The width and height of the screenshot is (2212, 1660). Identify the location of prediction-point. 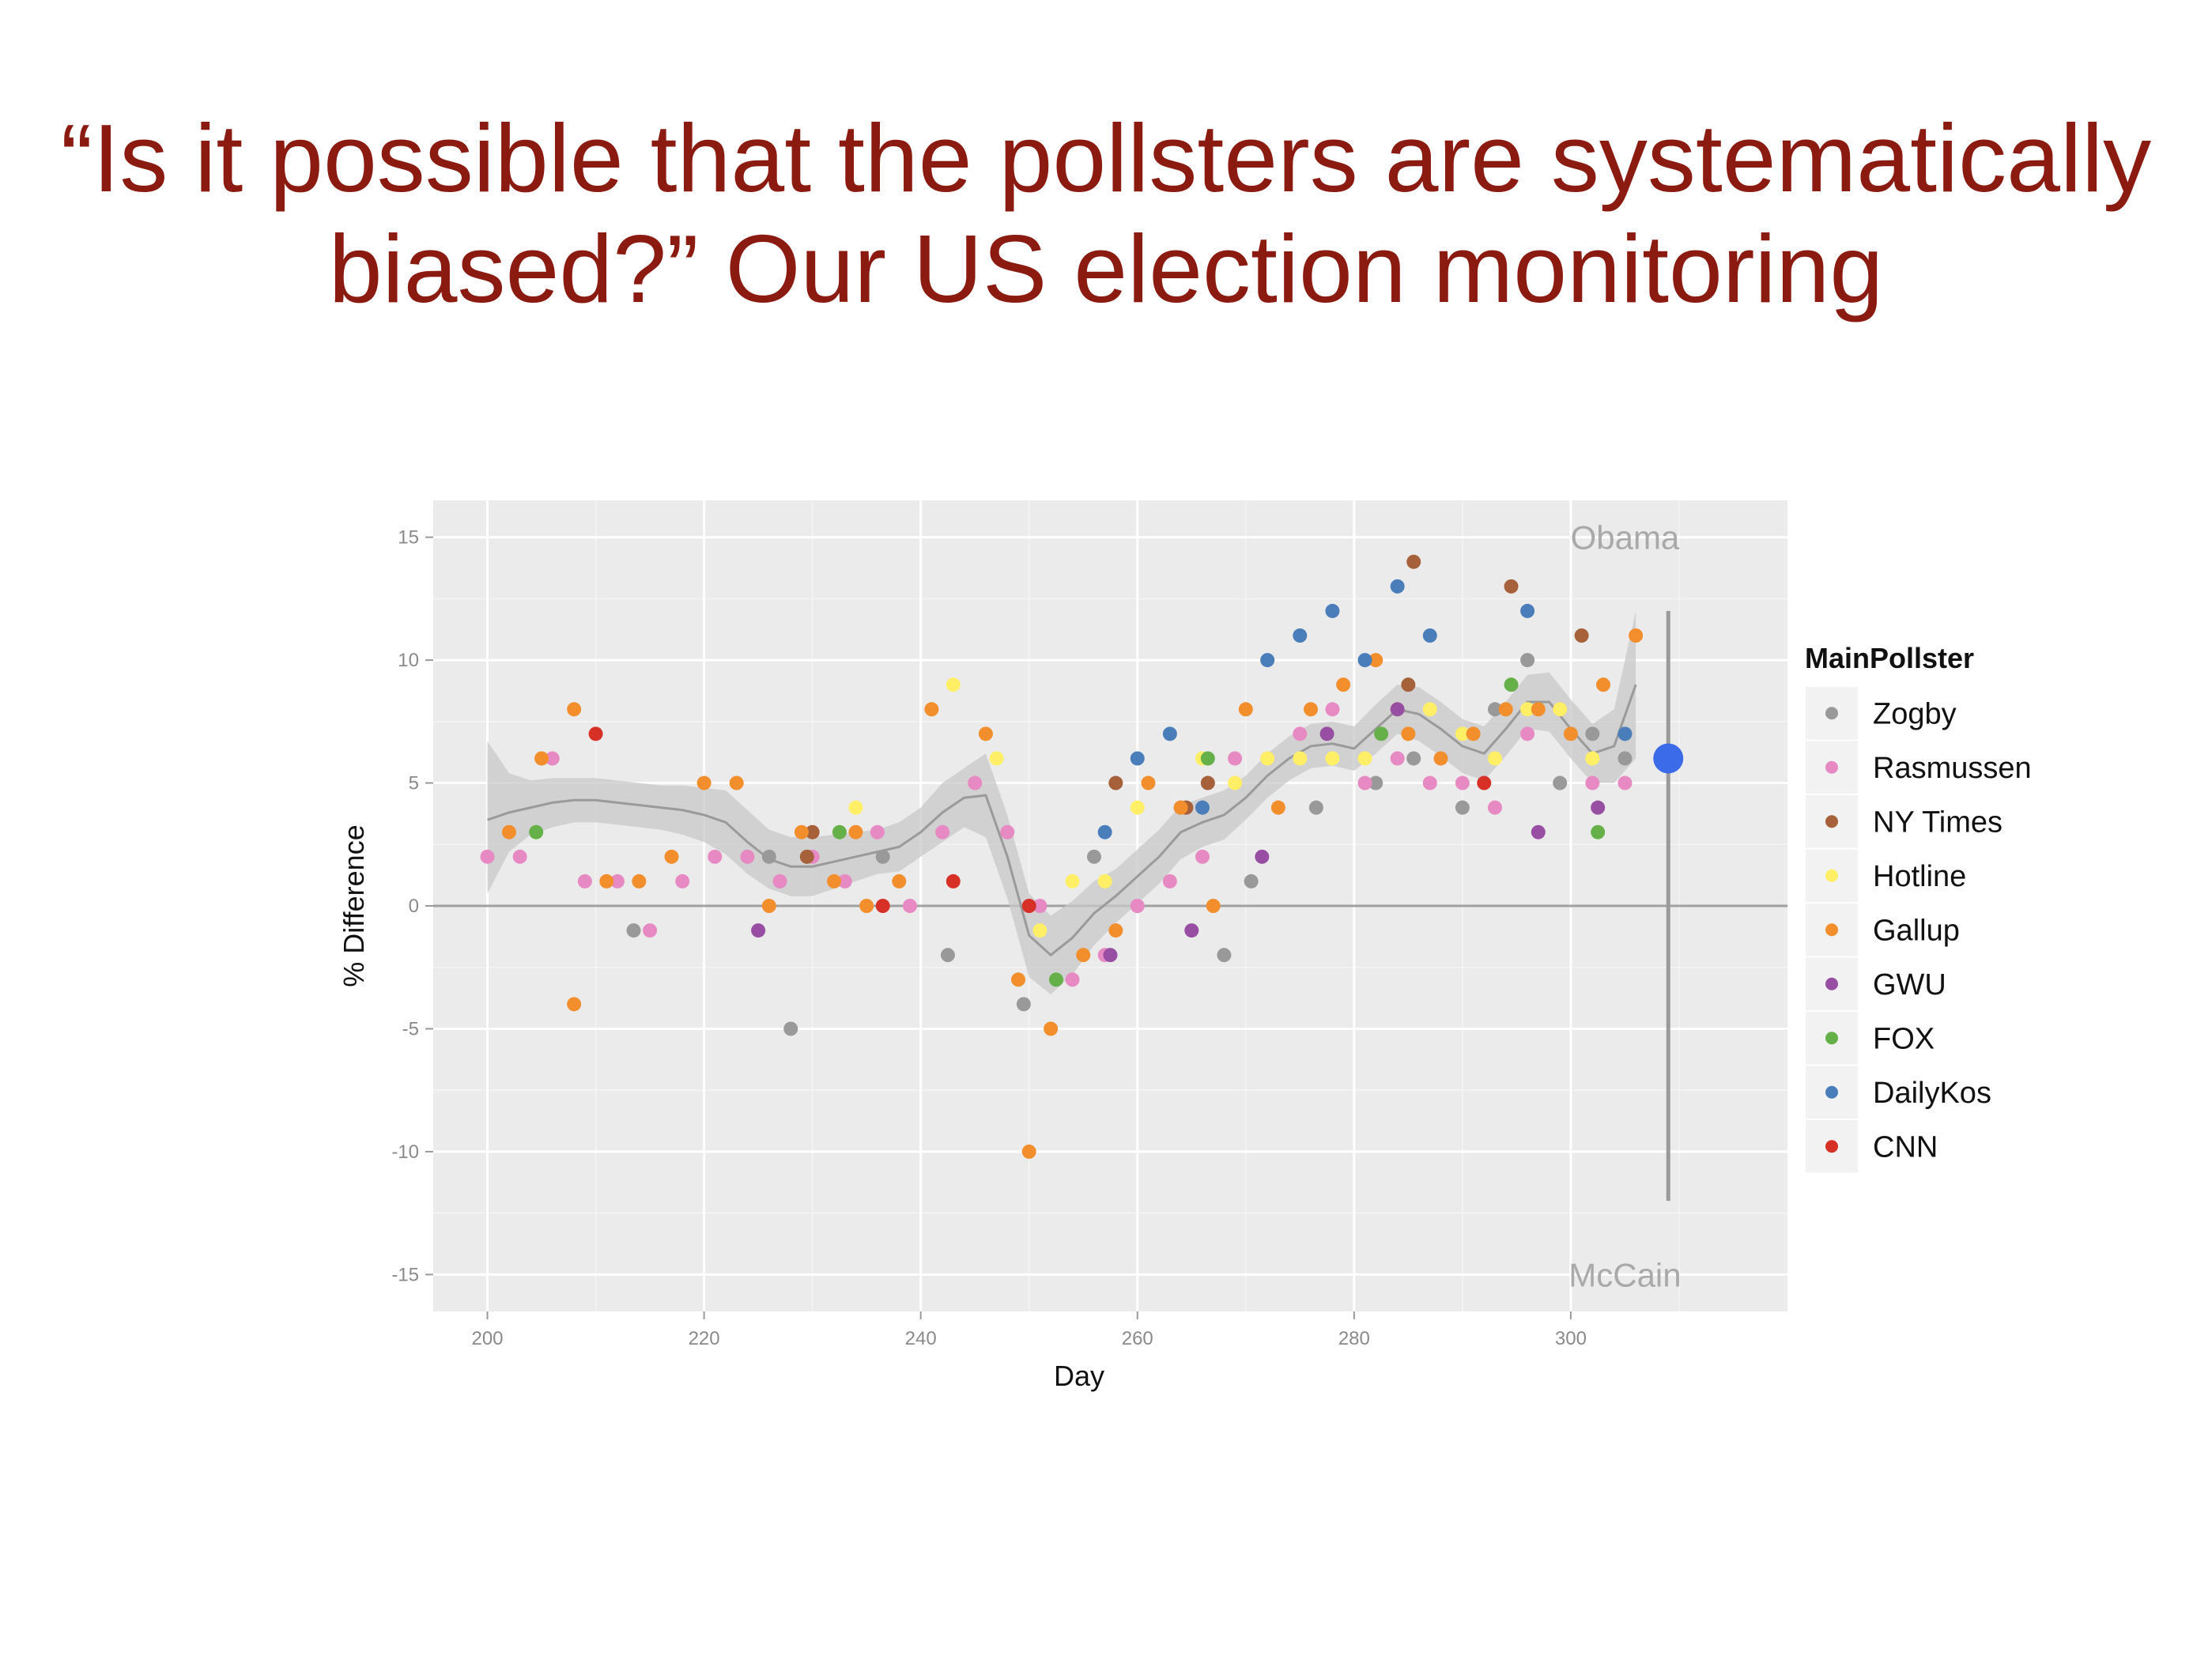
(1668, 758).